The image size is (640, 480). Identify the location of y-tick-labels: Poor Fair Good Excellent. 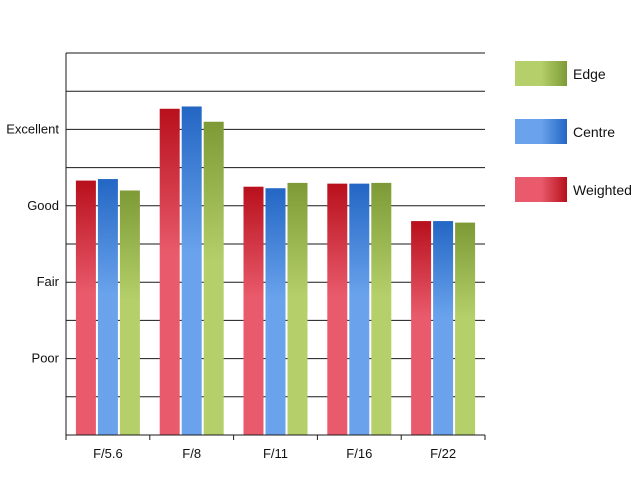
(32, 243).